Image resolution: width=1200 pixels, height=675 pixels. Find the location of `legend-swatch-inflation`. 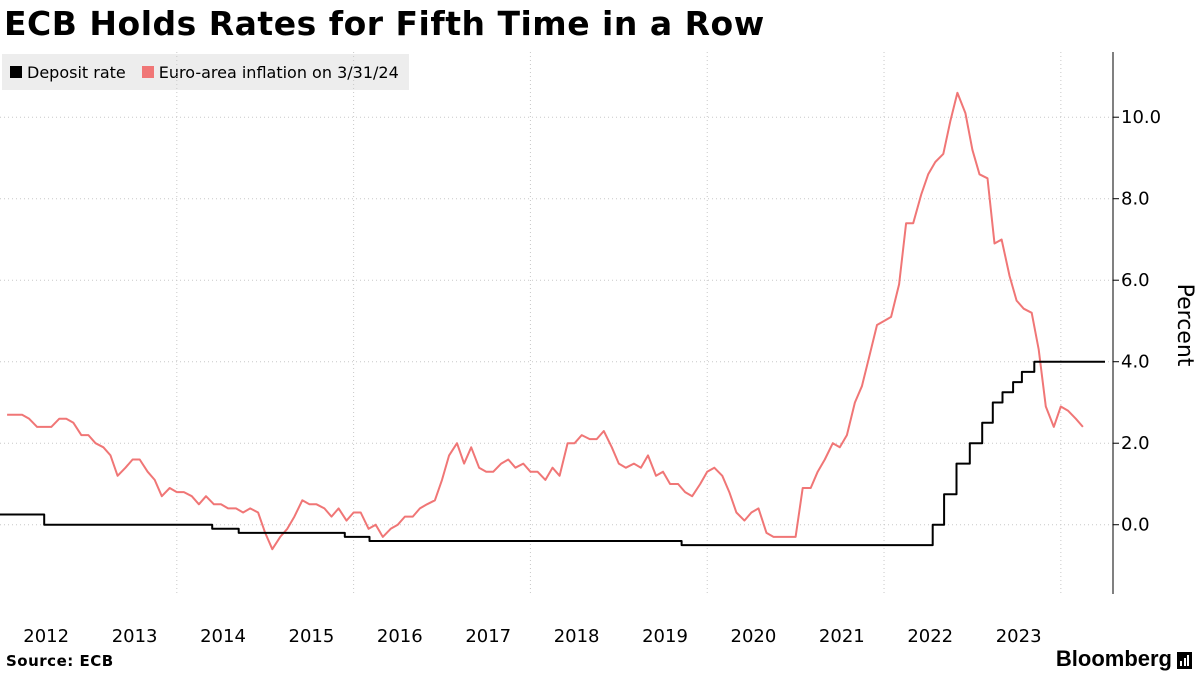

legend-swatch-inflation is located at coordinates (147, 72).